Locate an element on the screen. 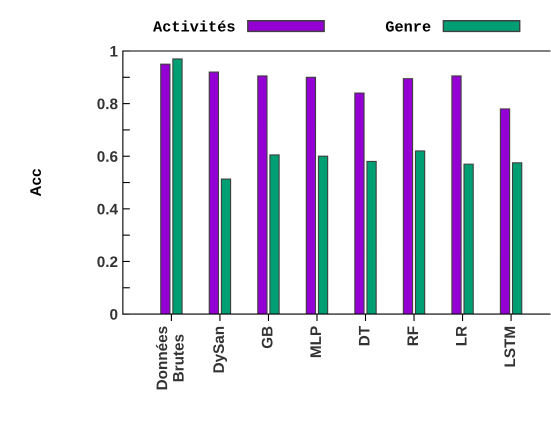  x-tick-label: LR is located at coordinates (461, 336).